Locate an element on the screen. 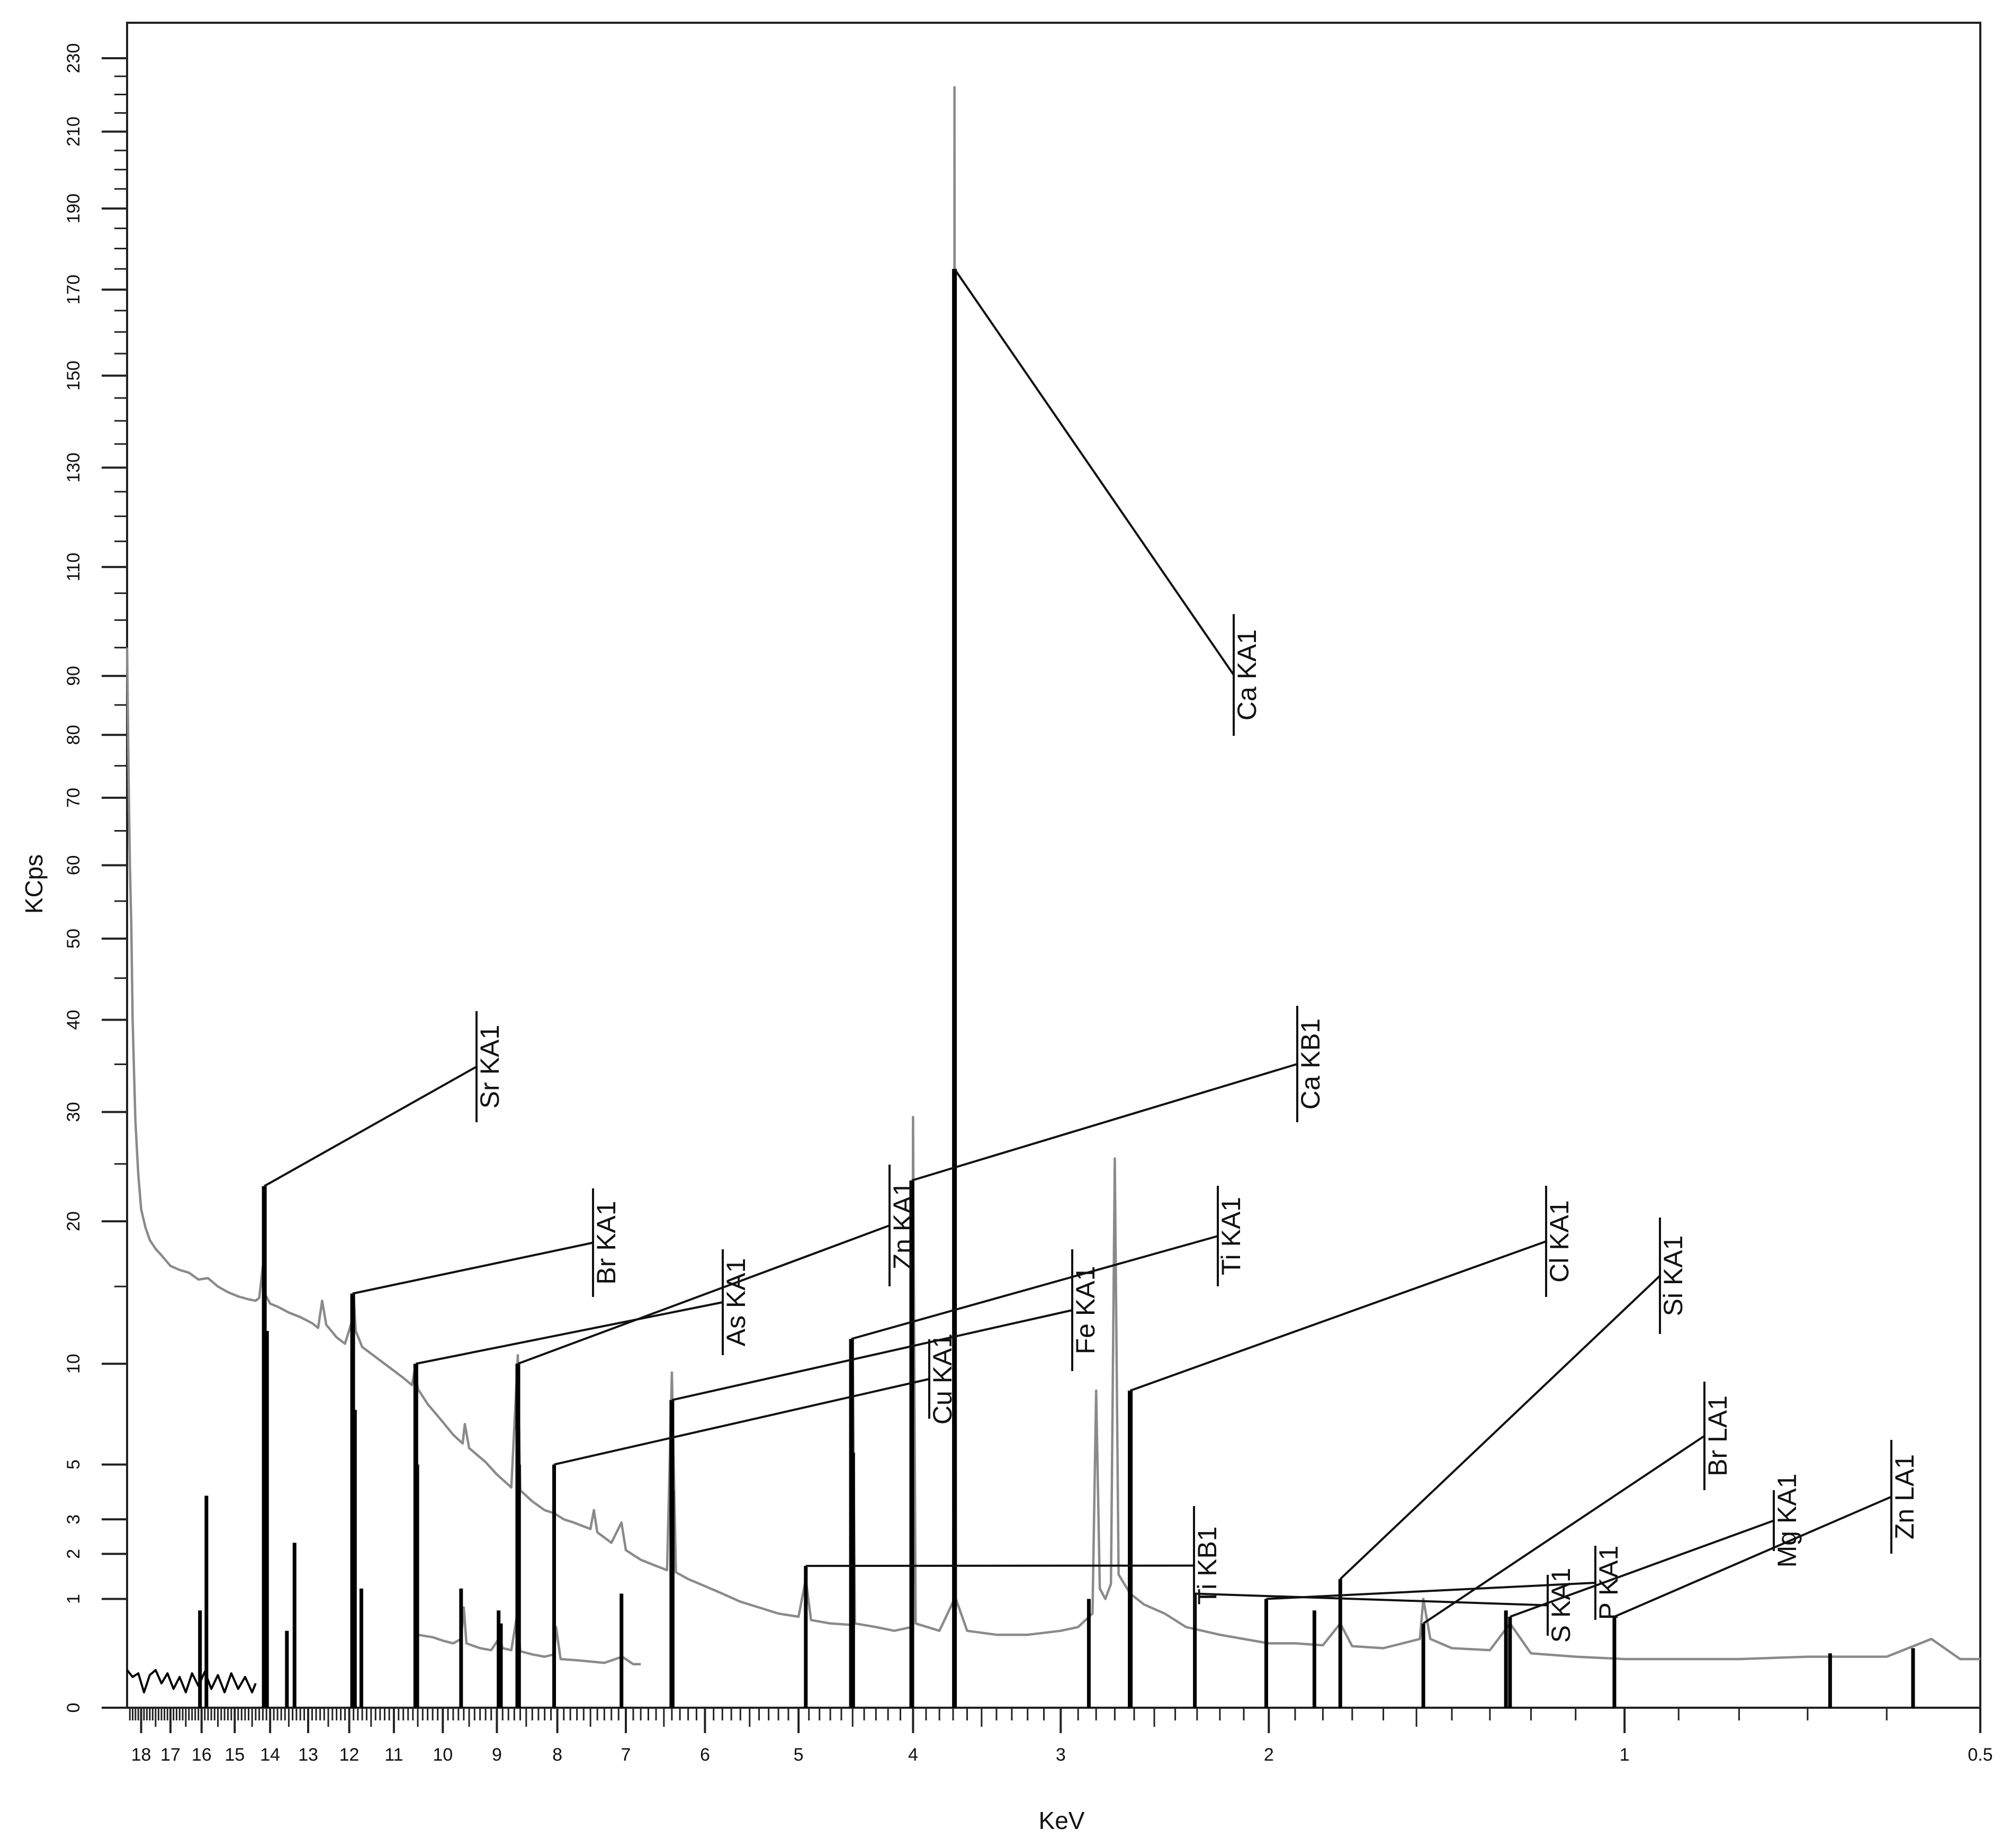  y-tick-label: 190 is located at coordinates (74, 209).